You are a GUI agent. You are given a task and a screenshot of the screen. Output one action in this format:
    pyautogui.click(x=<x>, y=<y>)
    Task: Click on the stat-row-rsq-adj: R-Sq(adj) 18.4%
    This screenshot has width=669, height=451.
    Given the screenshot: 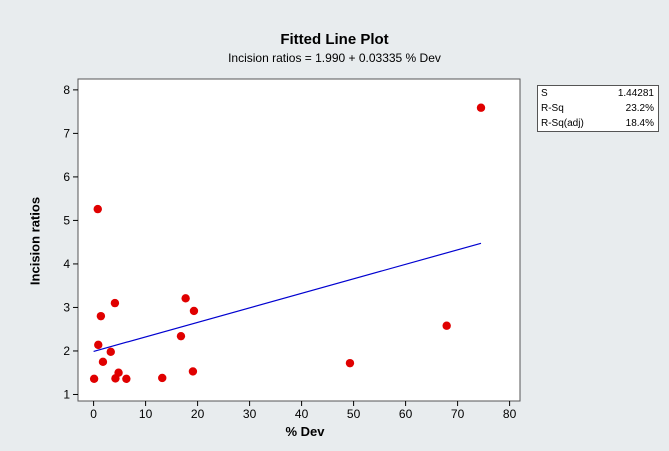 What is the action you would take?
    pyautogui.click(x=598, y=123)
    